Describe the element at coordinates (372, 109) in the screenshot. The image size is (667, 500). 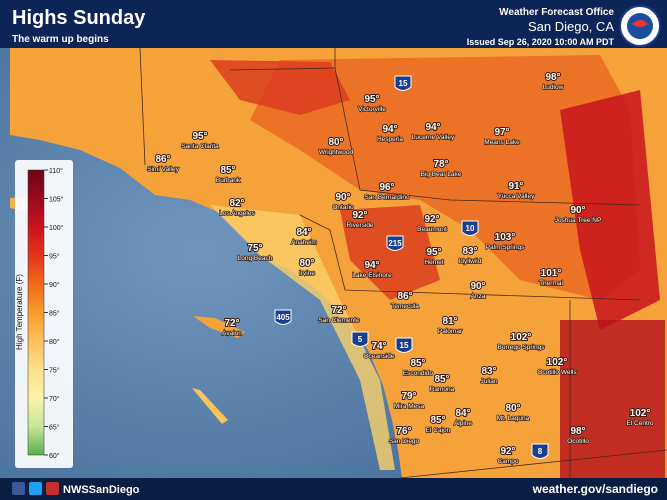
I see `city-name: Victorville` at that location.